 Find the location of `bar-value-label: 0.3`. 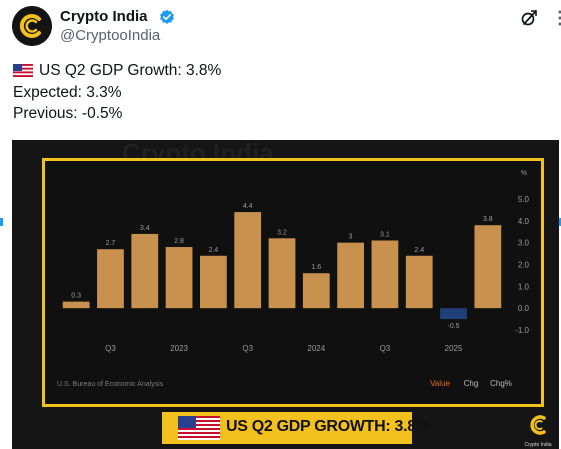

bar-value-label: 0.3 is located at coordinates (76, 296).